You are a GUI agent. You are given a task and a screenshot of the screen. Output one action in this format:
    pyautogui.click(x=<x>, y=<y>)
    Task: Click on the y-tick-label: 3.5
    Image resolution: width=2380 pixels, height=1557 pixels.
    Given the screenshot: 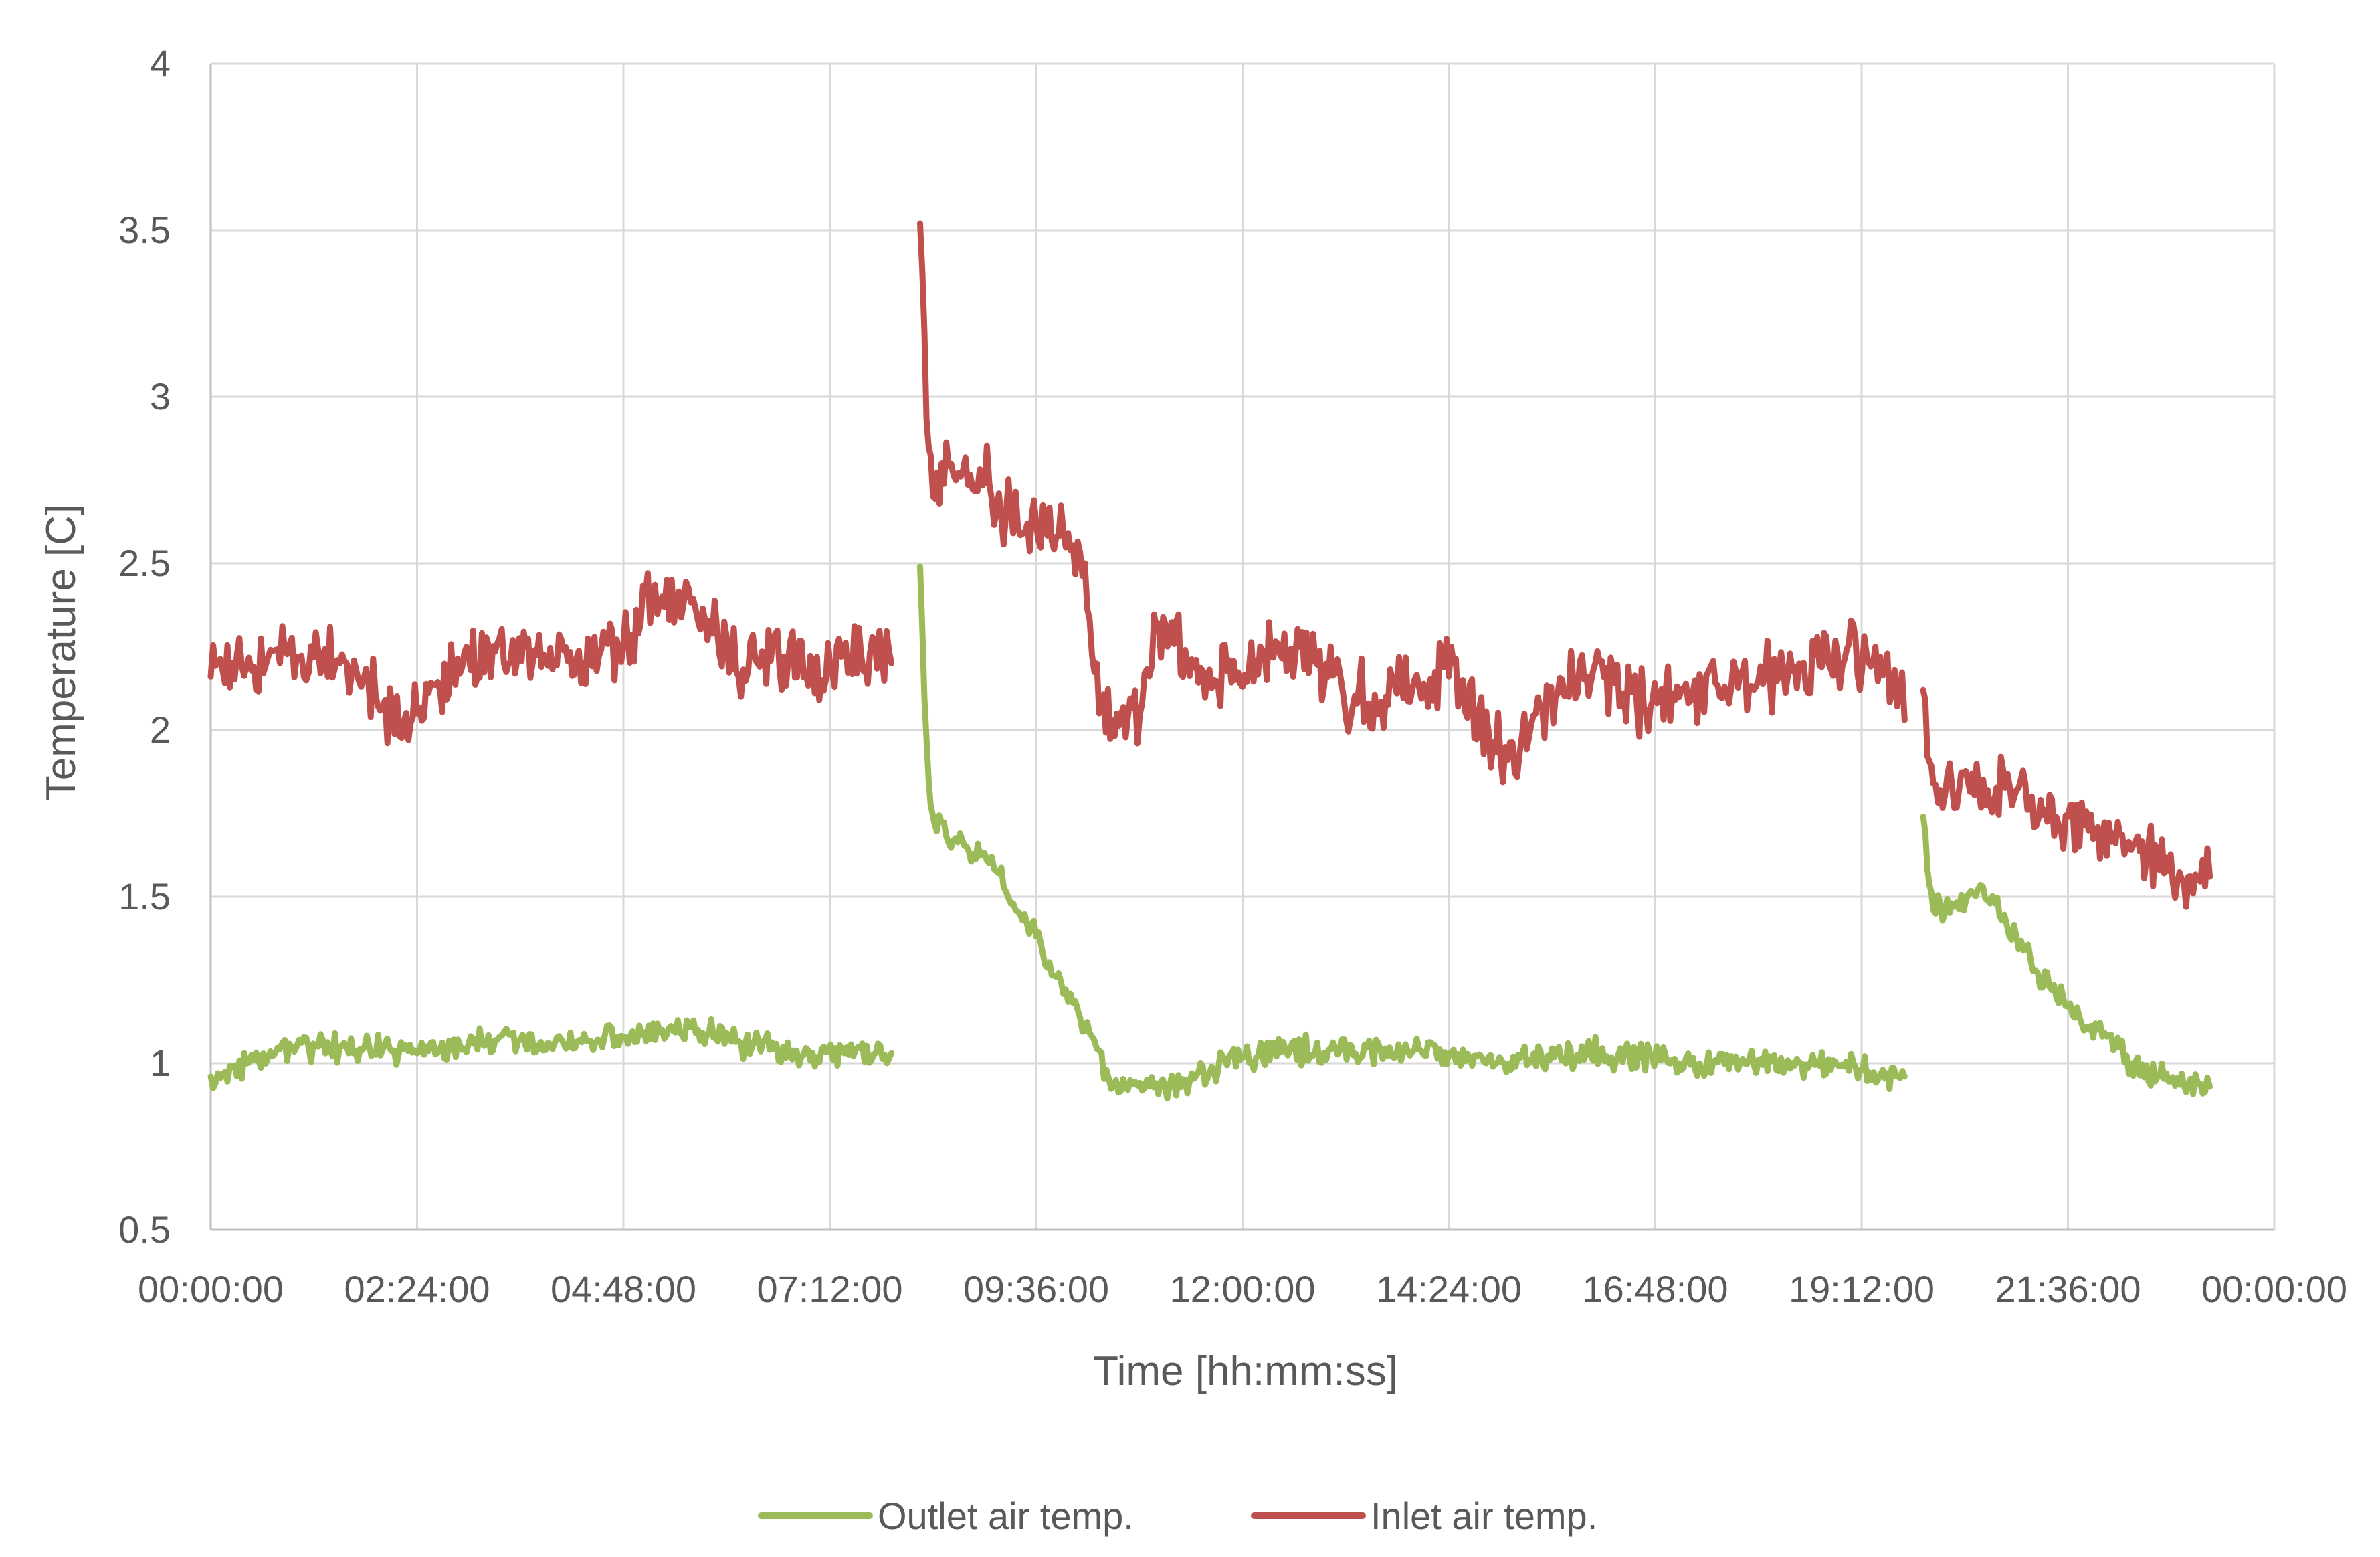 What is the action you would take?
    pyautogui.click(x=144, y=230)
    